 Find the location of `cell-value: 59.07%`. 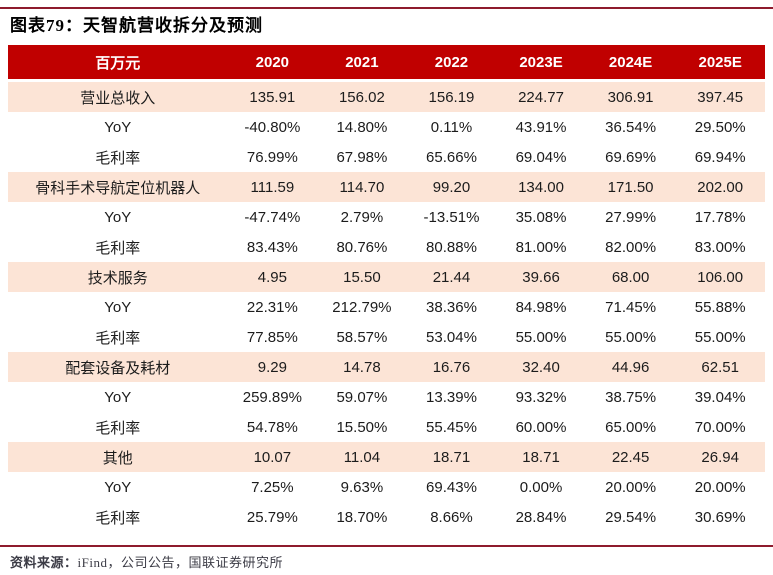

cell-value: 59.07% is located at coordinates (362, 397).